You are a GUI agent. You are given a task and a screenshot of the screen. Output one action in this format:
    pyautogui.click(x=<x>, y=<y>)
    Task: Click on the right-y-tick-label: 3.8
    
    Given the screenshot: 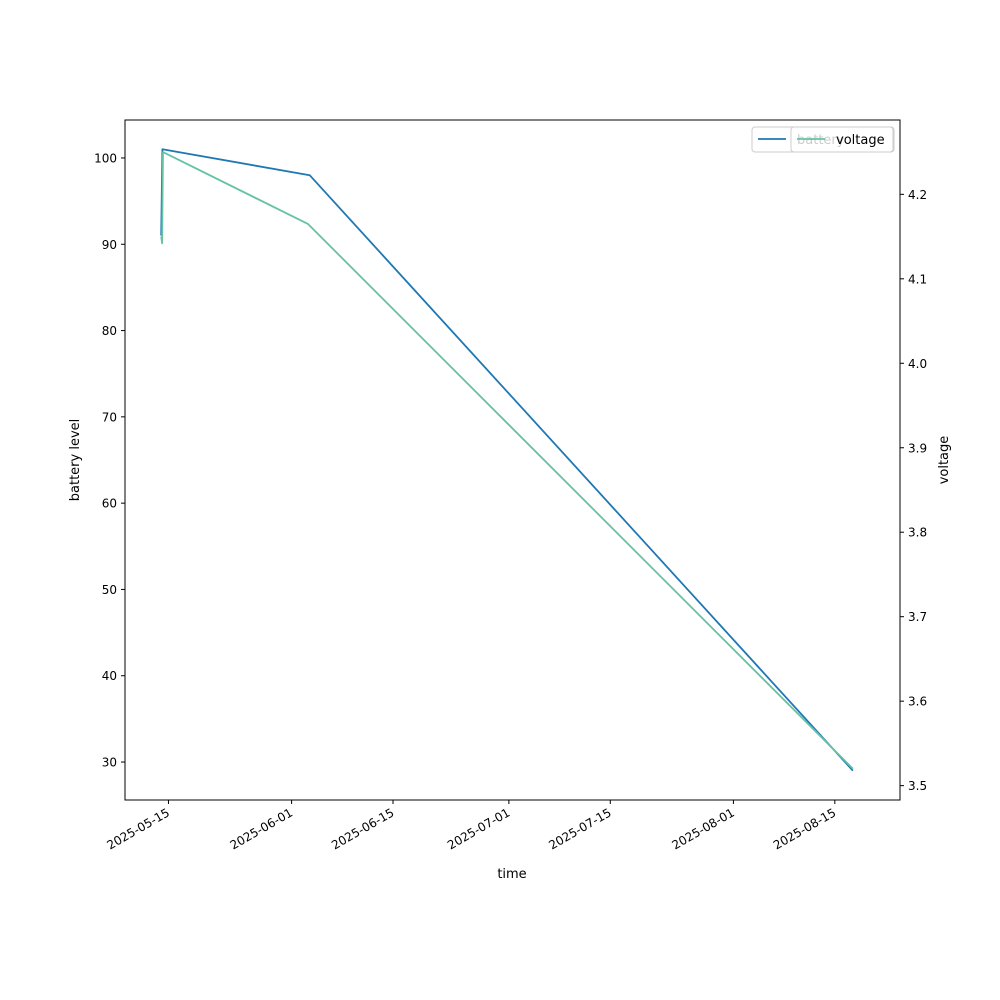 What is the action you would take?
    pyautogui.click(x=917, y=533)
    